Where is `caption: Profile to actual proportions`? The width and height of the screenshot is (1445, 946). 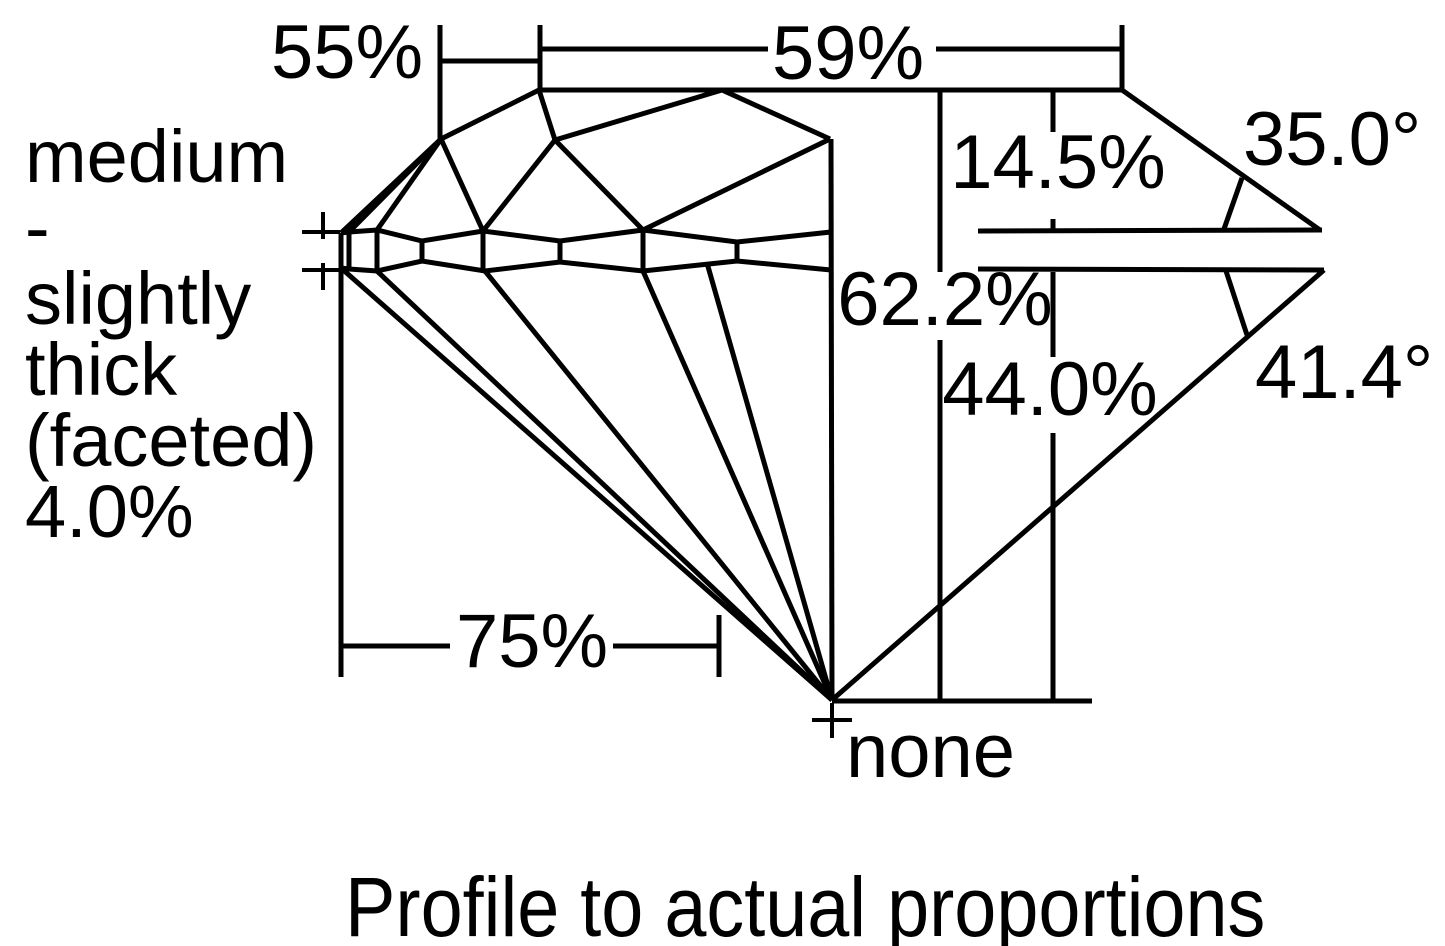
caption: Profile to actual proportions is located at coordinates (805, 903).